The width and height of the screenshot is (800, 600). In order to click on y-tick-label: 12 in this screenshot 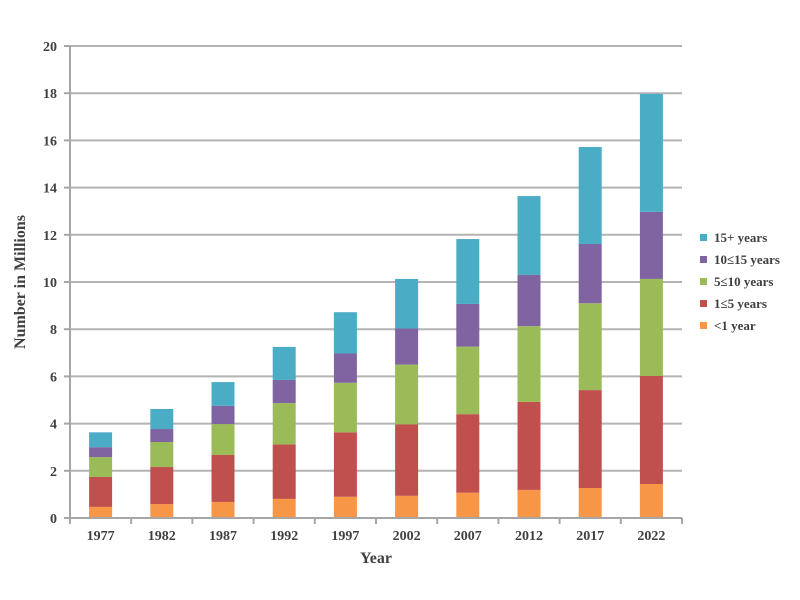, I will do `click(50, 236)`.